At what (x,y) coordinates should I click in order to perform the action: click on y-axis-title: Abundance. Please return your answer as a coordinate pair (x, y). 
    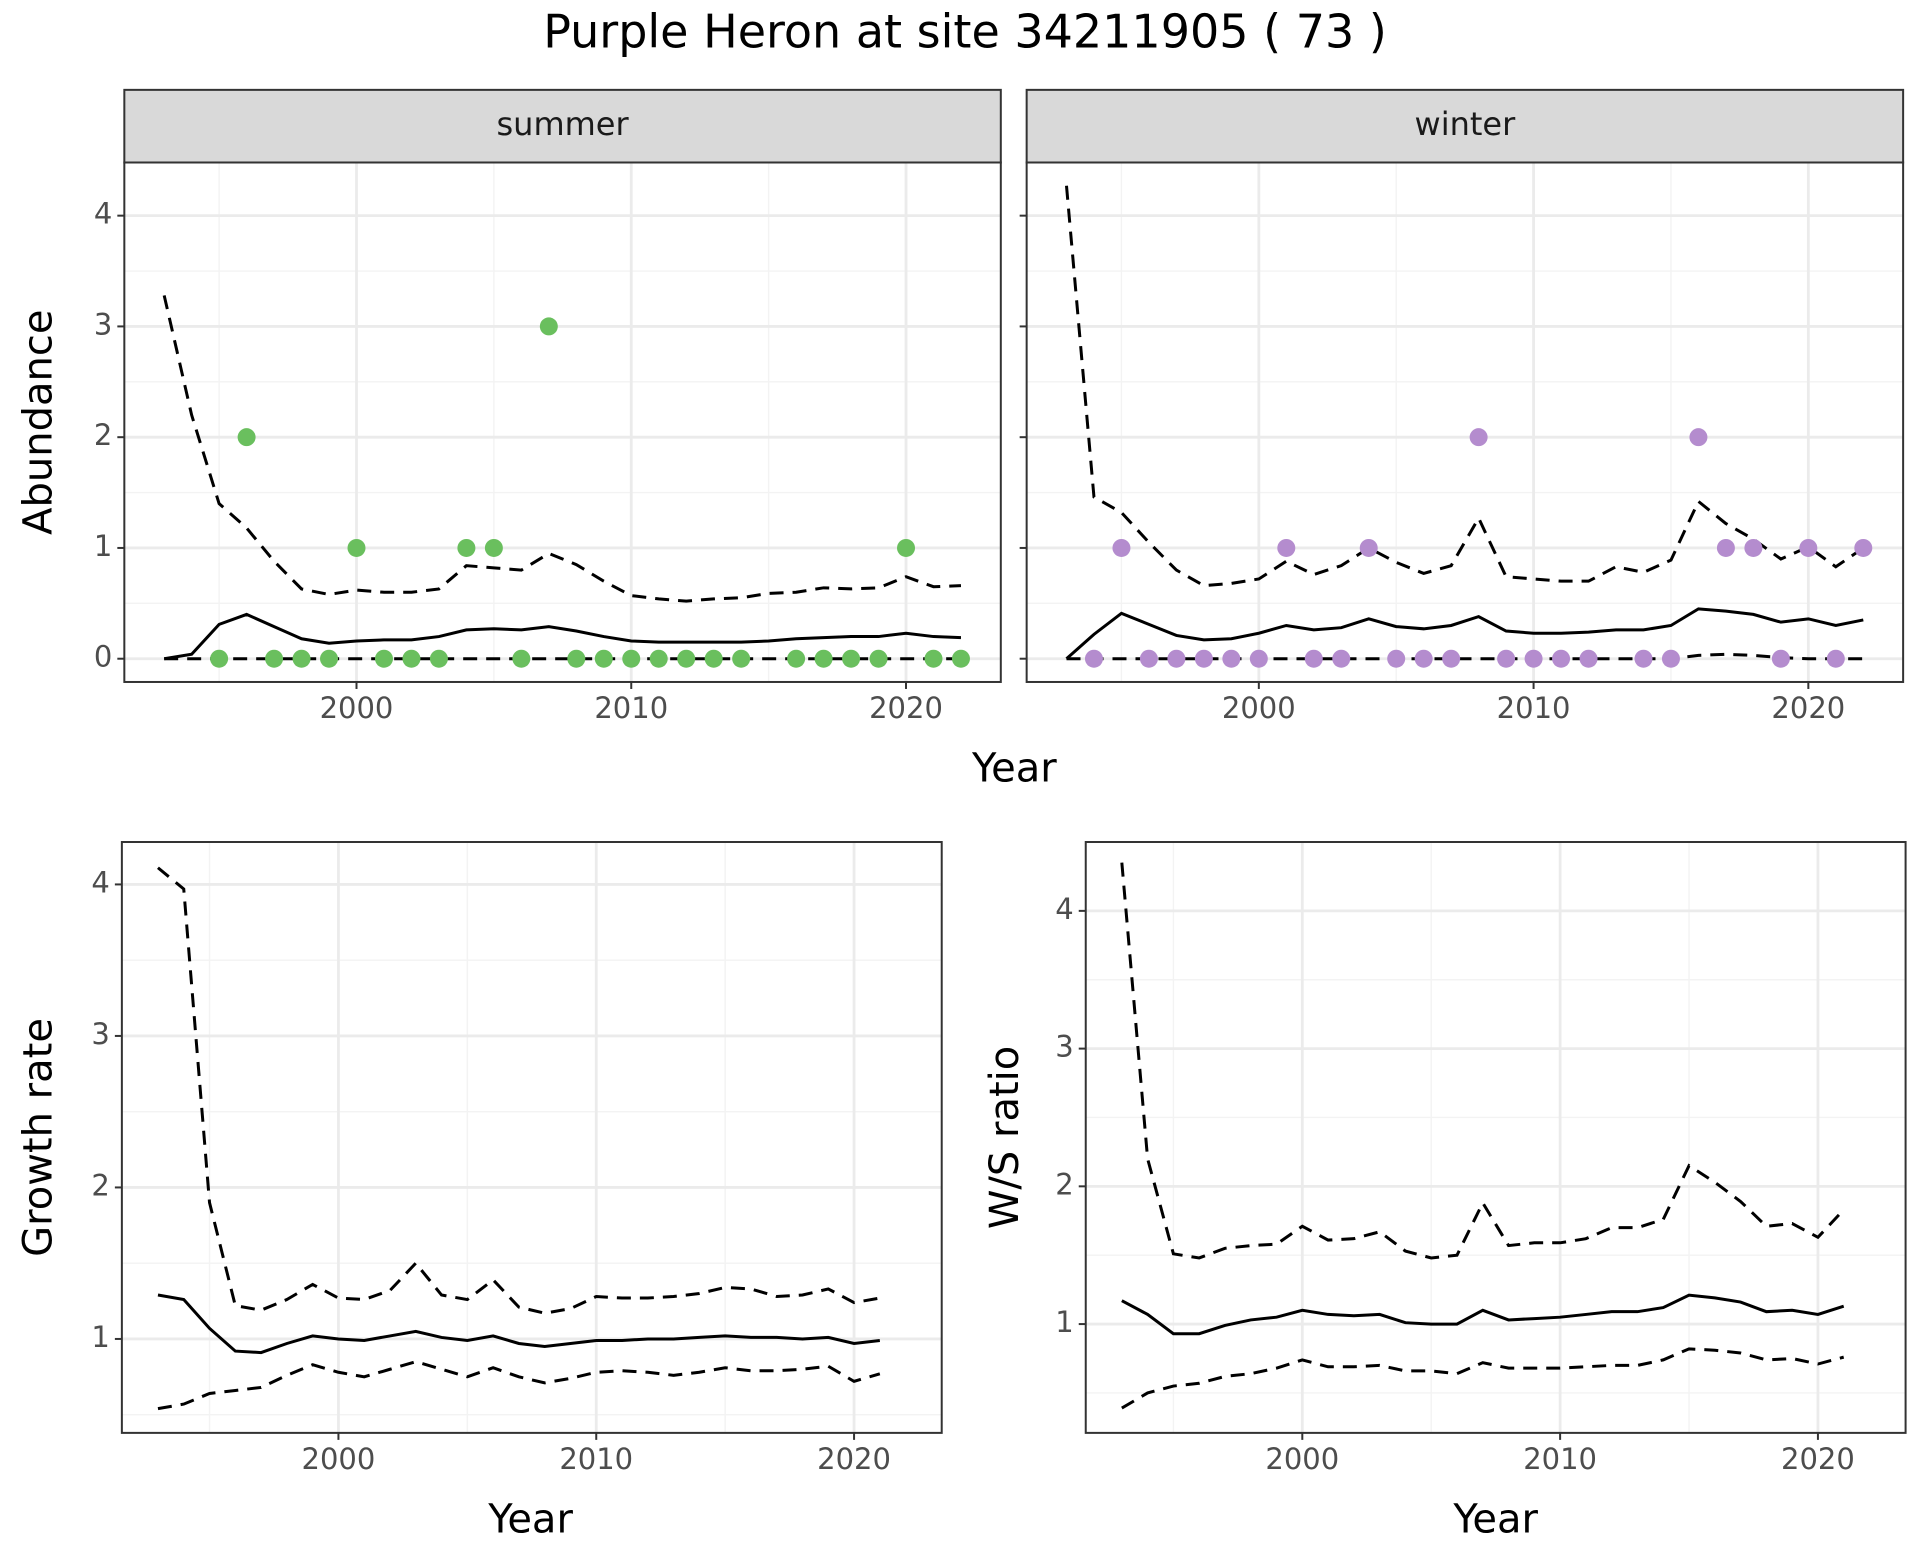
    Looking at the image, I should click on (39, 422).